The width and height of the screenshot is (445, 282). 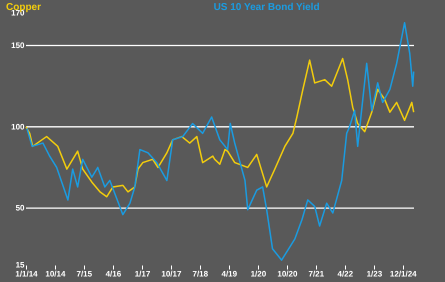 What do you see at coordinates (18, 45) in the screenshot?
I see `y-tick-label: 150` at bounding box center [18, 45].